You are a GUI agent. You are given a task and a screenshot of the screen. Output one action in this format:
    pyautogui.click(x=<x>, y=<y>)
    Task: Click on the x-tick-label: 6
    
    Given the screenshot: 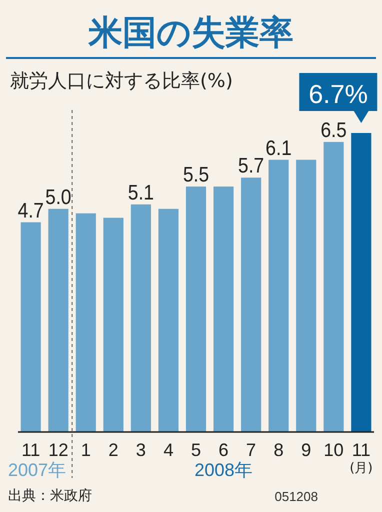 What is the action you would take?
    pyautogui.click(x=223, y=450)
    